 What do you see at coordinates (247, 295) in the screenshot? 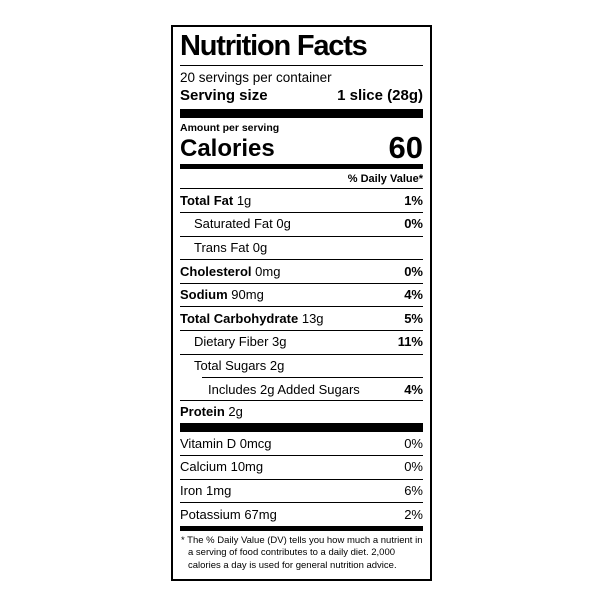
I see `nutrient-amount: 90mg` at bounding box center [247, 295].